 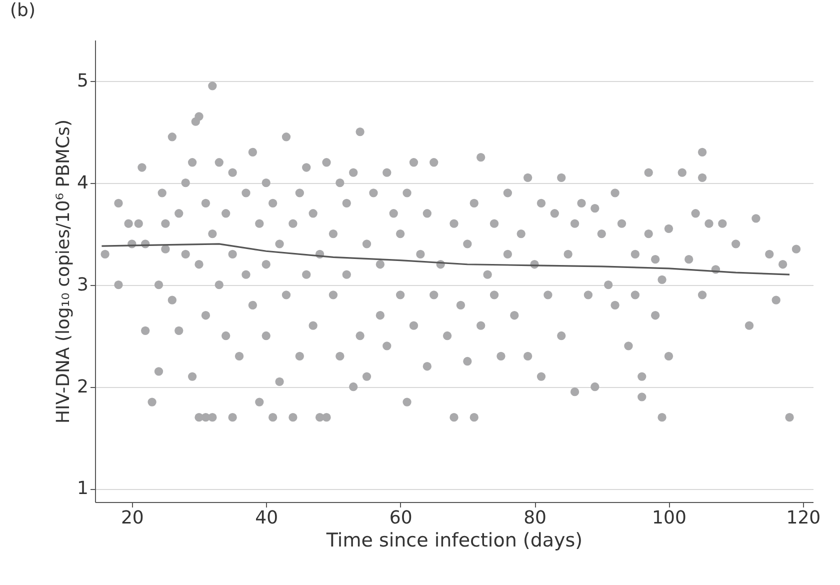 What do you see at coordinates (400, 518) in the screenshot?
I see `x-tick-label: 60` at bounding box center [400, 518].